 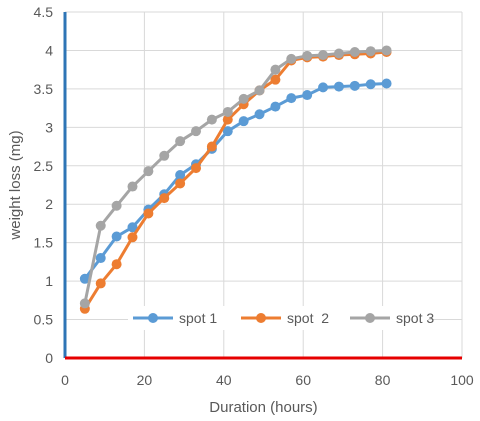 What do you see at coordinates (392, 318) in the screenshot?
I see `legend-entry: spot 3` at bounding box center [392, 318].